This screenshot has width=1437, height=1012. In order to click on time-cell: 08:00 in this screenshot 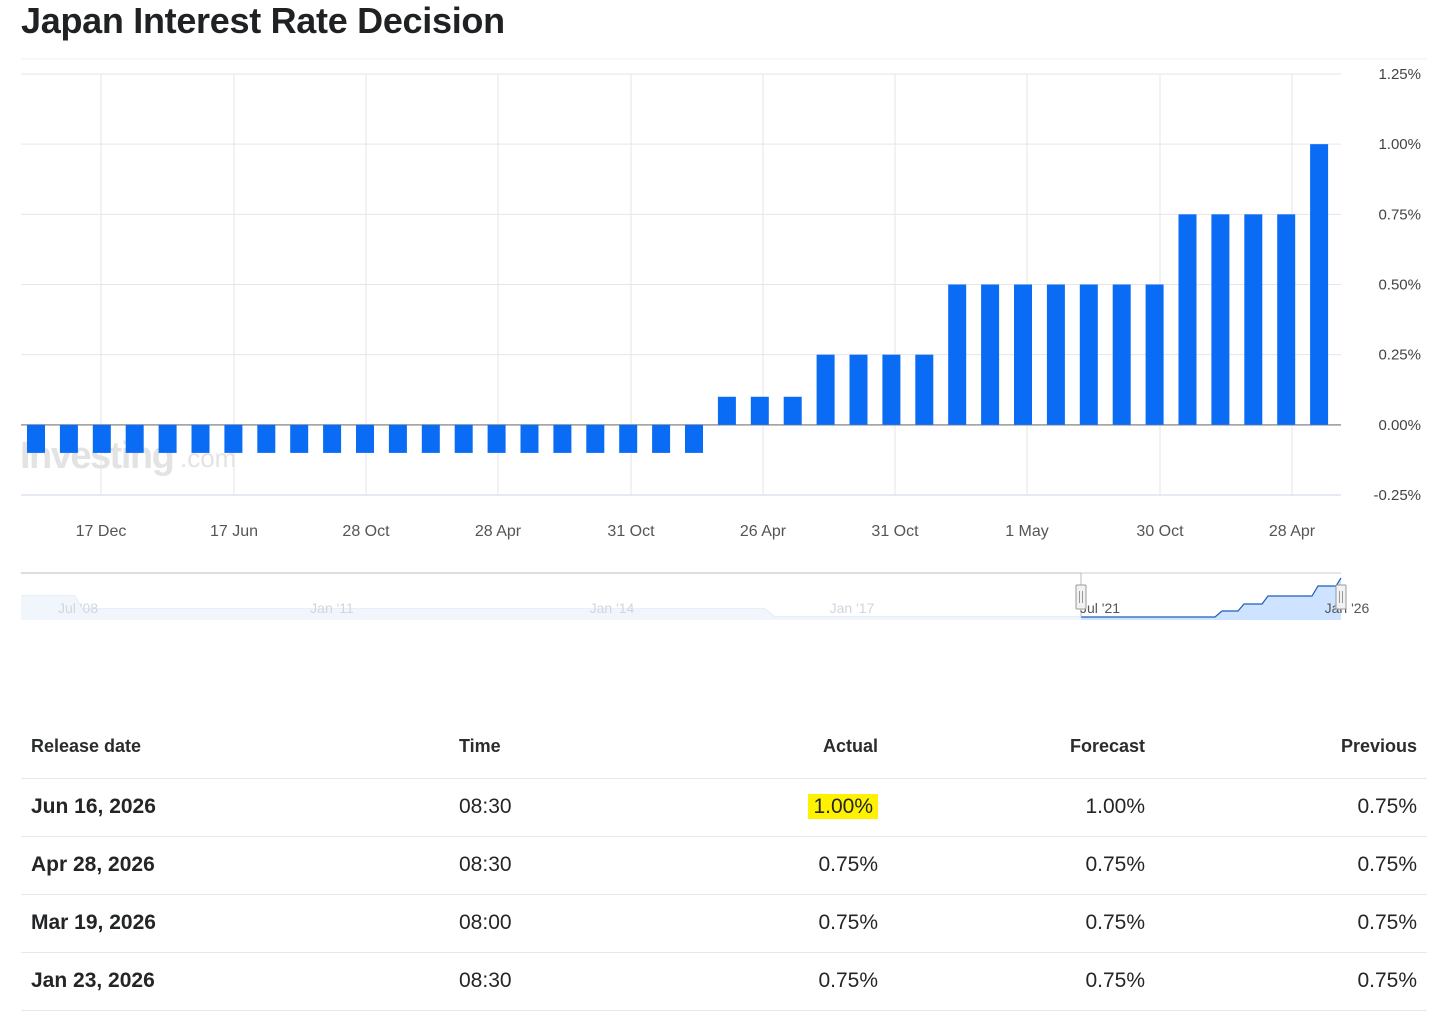, I will do `click(547, 923)`.